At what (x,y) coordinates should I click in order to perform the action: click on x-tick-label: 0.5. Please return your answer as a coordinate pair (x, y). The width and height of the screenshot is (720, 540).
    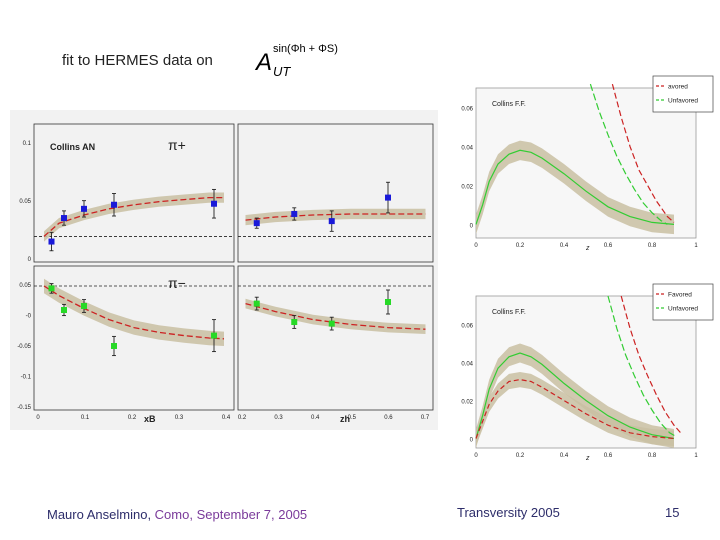
    Looking at the image, I should click on (352, 418).